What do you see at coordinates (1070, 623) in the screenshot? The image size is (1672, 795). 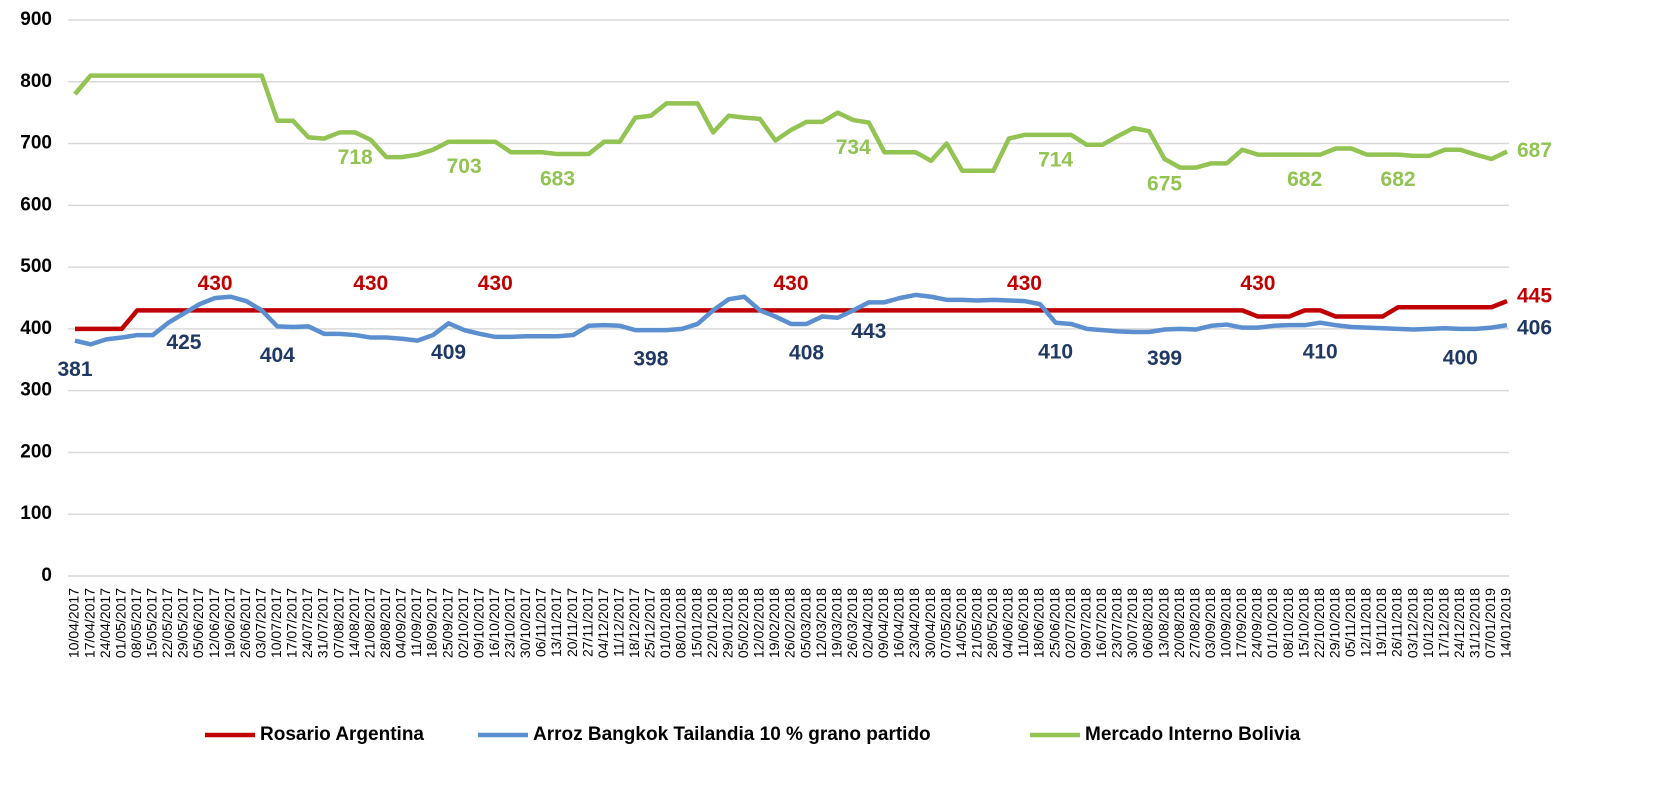 I see `x-tick-label: 02/07/2018` at bounding box center [1070, 623].